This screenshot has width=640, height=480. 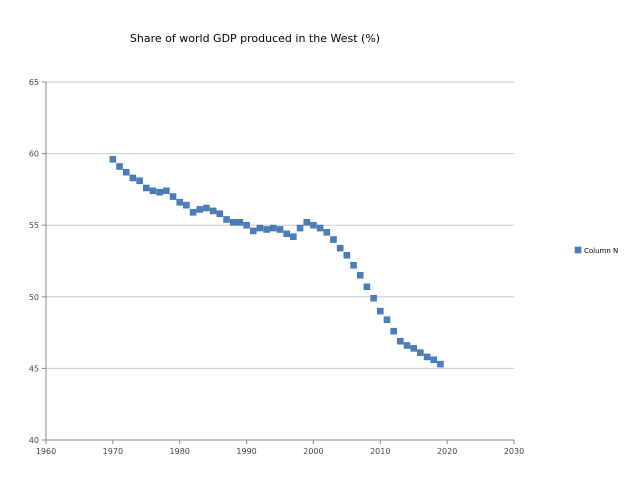 What do you see at coordinates (333, 239) in the screenshot?
I see `data-point-2003` at bounding box center [333, 239].